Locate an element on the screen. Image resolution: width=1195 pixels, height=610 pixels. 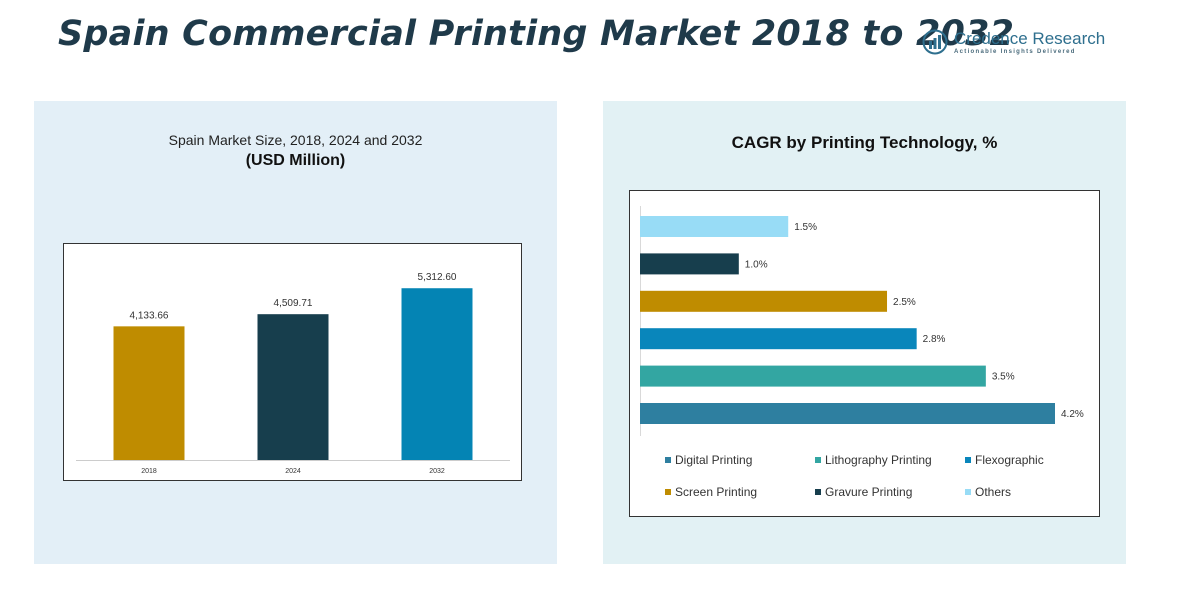
legend-label: Flexographic is located at coordinates (1009, 460).